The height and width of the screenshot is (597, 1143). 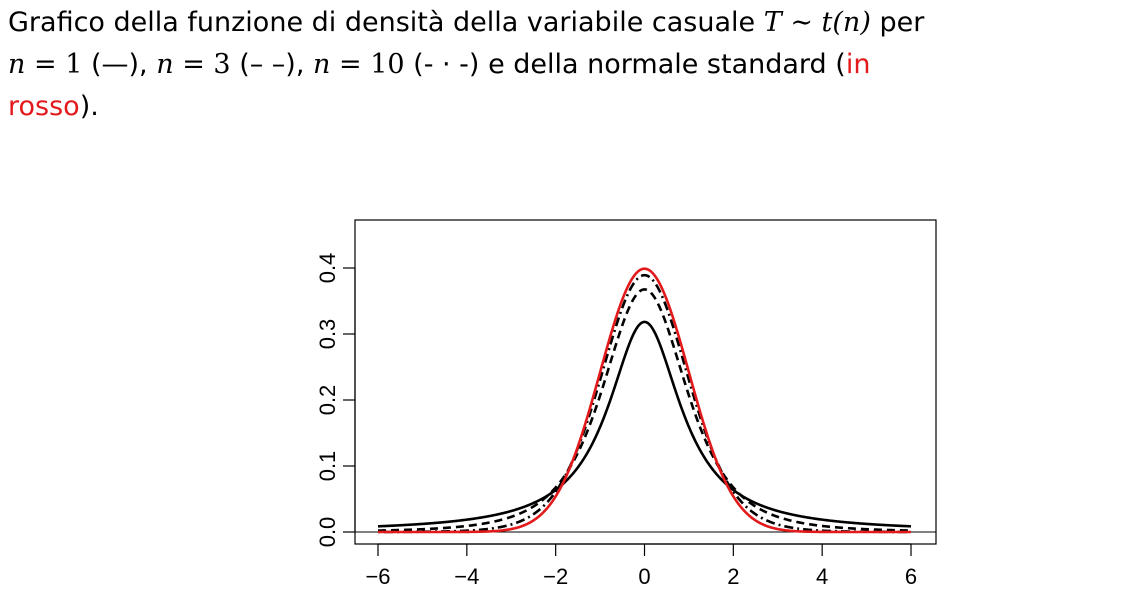 What do you see at coordinates (327, 466) in the screenshot?
I see `y-tick-label: 0.1` at bounding box center [327, 466].